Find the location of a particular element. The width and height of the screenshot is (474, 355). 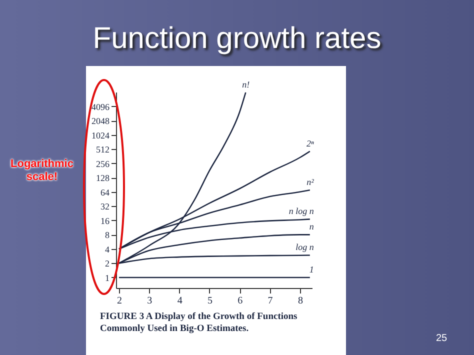

text: 25 is located at coordinates (442, 338).